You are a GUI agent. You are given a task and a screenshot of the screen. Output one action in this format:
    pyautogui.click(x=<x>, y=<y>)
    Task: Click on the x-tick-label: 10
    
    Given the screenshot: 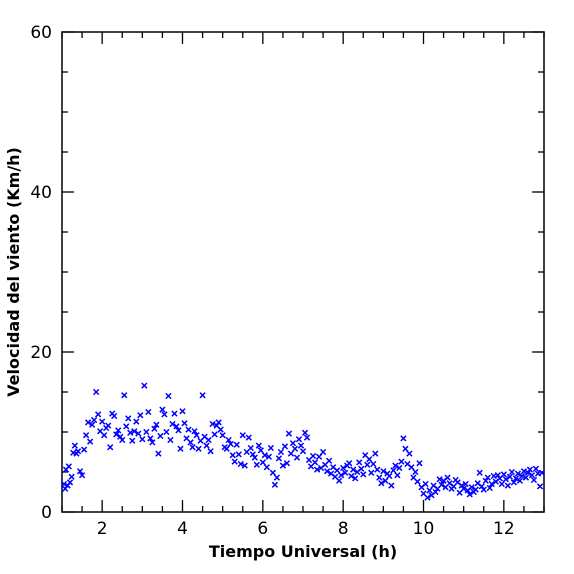 What is the action you would take?
    pyautogui.click(x=424, y=529)
    